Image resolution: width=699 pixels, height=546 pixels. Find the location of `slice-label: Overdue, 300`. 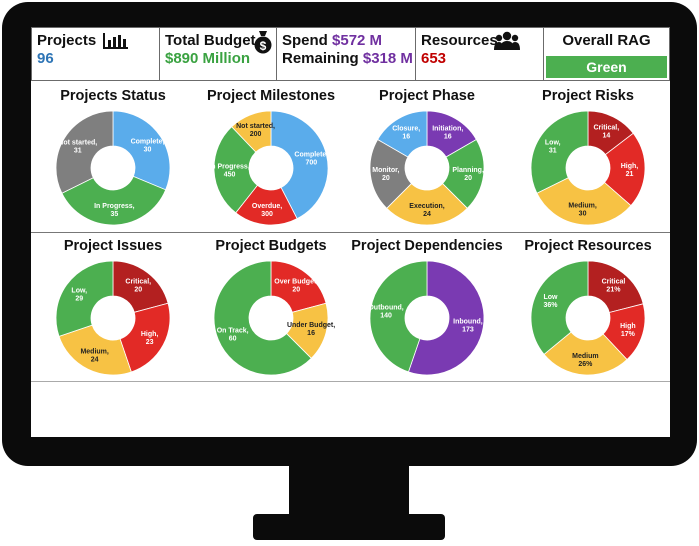

slice-label: Overdue, 300 is located at coordinates (267, 210).